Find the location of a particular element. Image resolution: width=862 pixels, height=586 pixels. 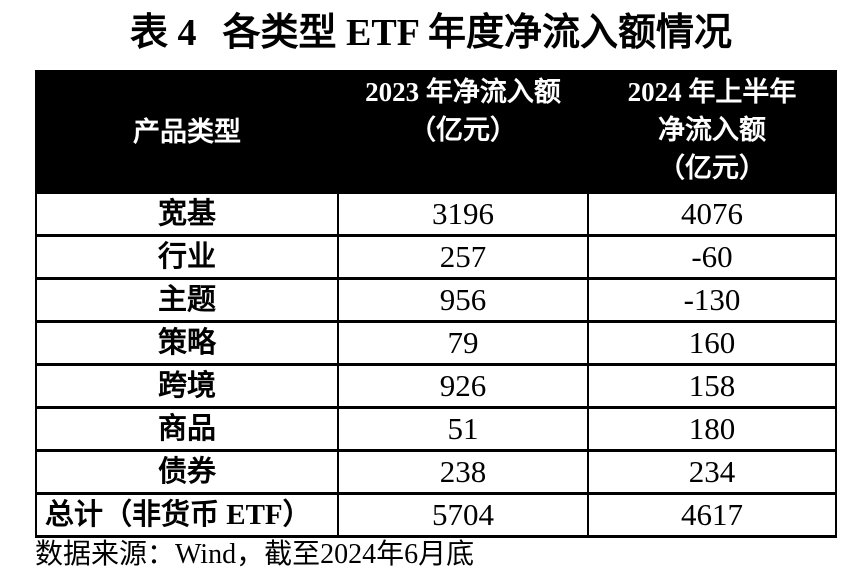

row-label: 行业 is located at coordinates (187, 257).